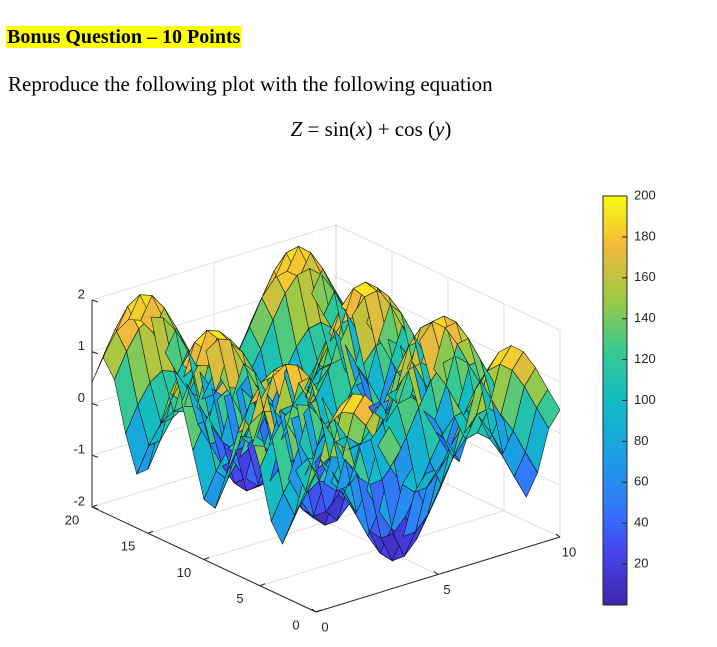  Describe the element at coordinates (81, 397) in the screenshot. I see `z-tick-label: 0` at that location.